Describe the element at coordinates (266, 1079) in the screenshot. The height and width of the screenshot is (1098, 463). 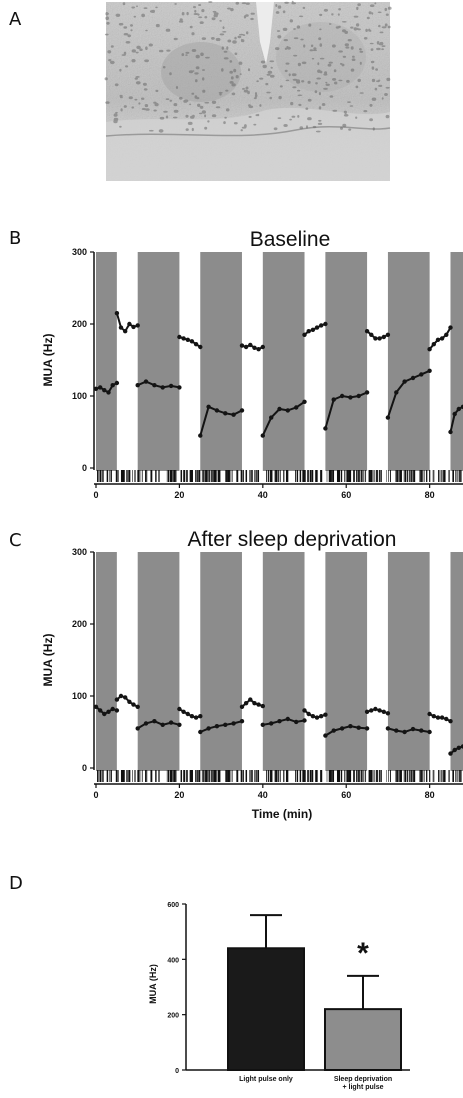
I see `chart-d-category-0-line-0: Light pulse only` at that location.